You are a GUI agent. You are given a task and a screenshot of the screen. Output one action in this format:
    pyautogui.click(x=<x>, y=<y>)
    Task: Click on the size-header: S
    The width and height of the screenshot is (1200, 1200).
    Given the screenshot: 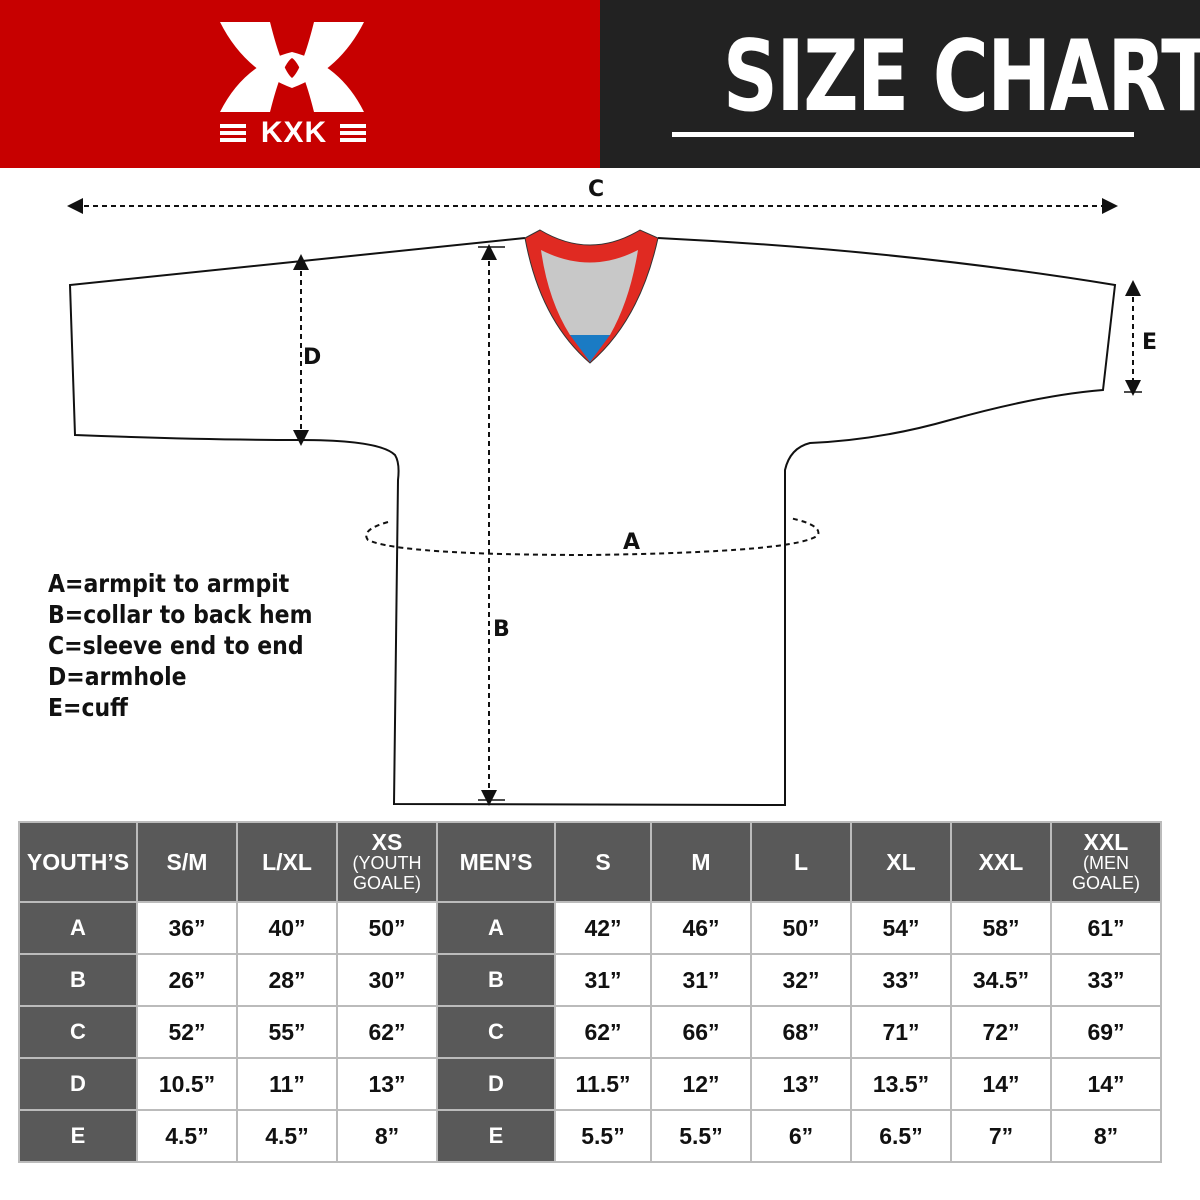 What is the action you would take?
    pyautogui.click(x=603, y=862)
    